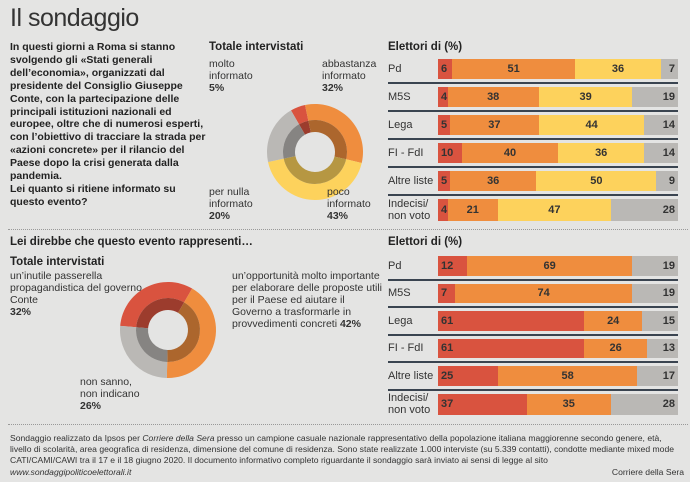  I want to click on bar-row: Indecisi/ non voto 4 21 47 28, so click(533, 210).